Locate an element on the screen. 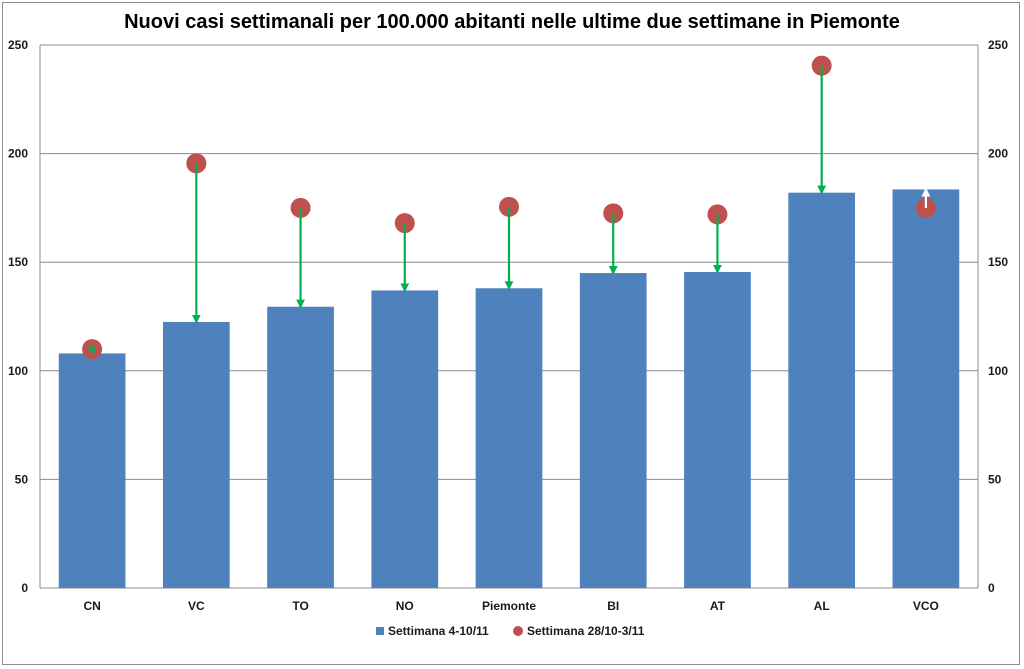 The height and width of the screenshot is (669, 1024). x-tick-label: CN is located at coordinates (91, 606).